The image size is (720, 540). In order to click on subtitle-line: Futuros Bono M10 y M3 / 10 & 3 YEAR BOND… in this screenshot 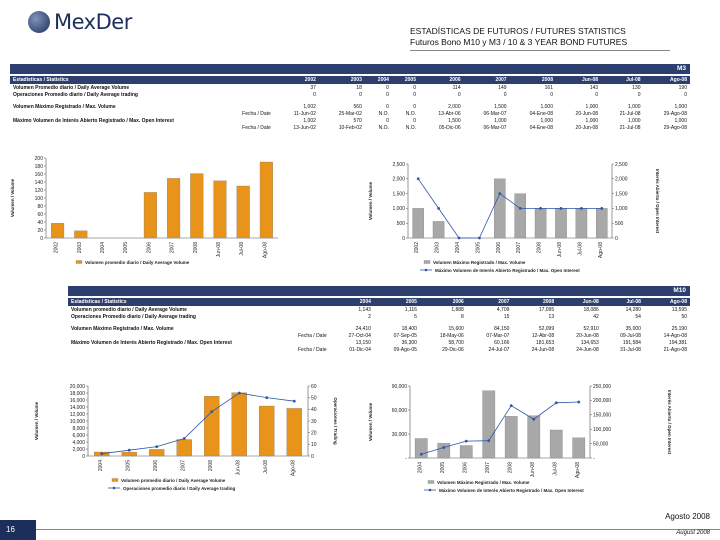, I will do `click(519, 42)`.